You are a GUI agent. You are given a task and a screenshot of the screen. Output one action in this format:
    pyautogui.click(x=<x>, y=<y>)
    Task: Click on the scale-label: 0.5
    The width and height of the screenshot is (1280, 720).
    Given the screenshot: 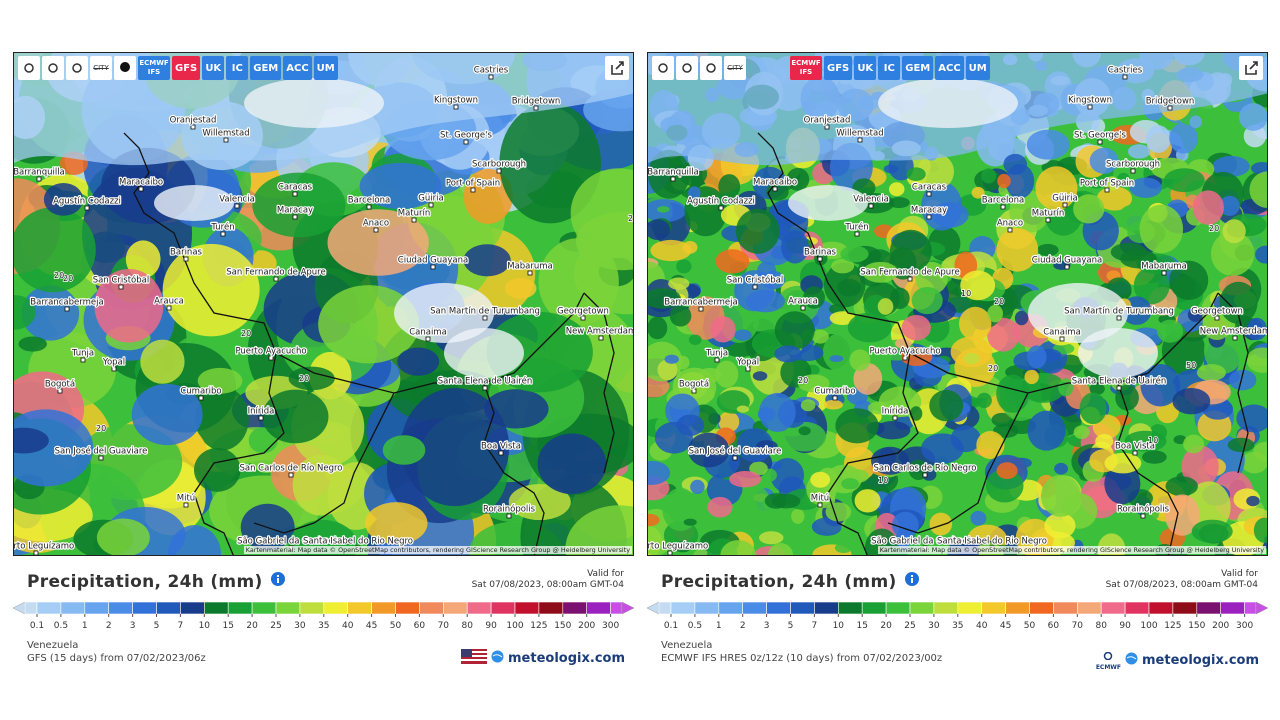 What is the action you would take?
    pyautogui.click(x=61, y=626)
    